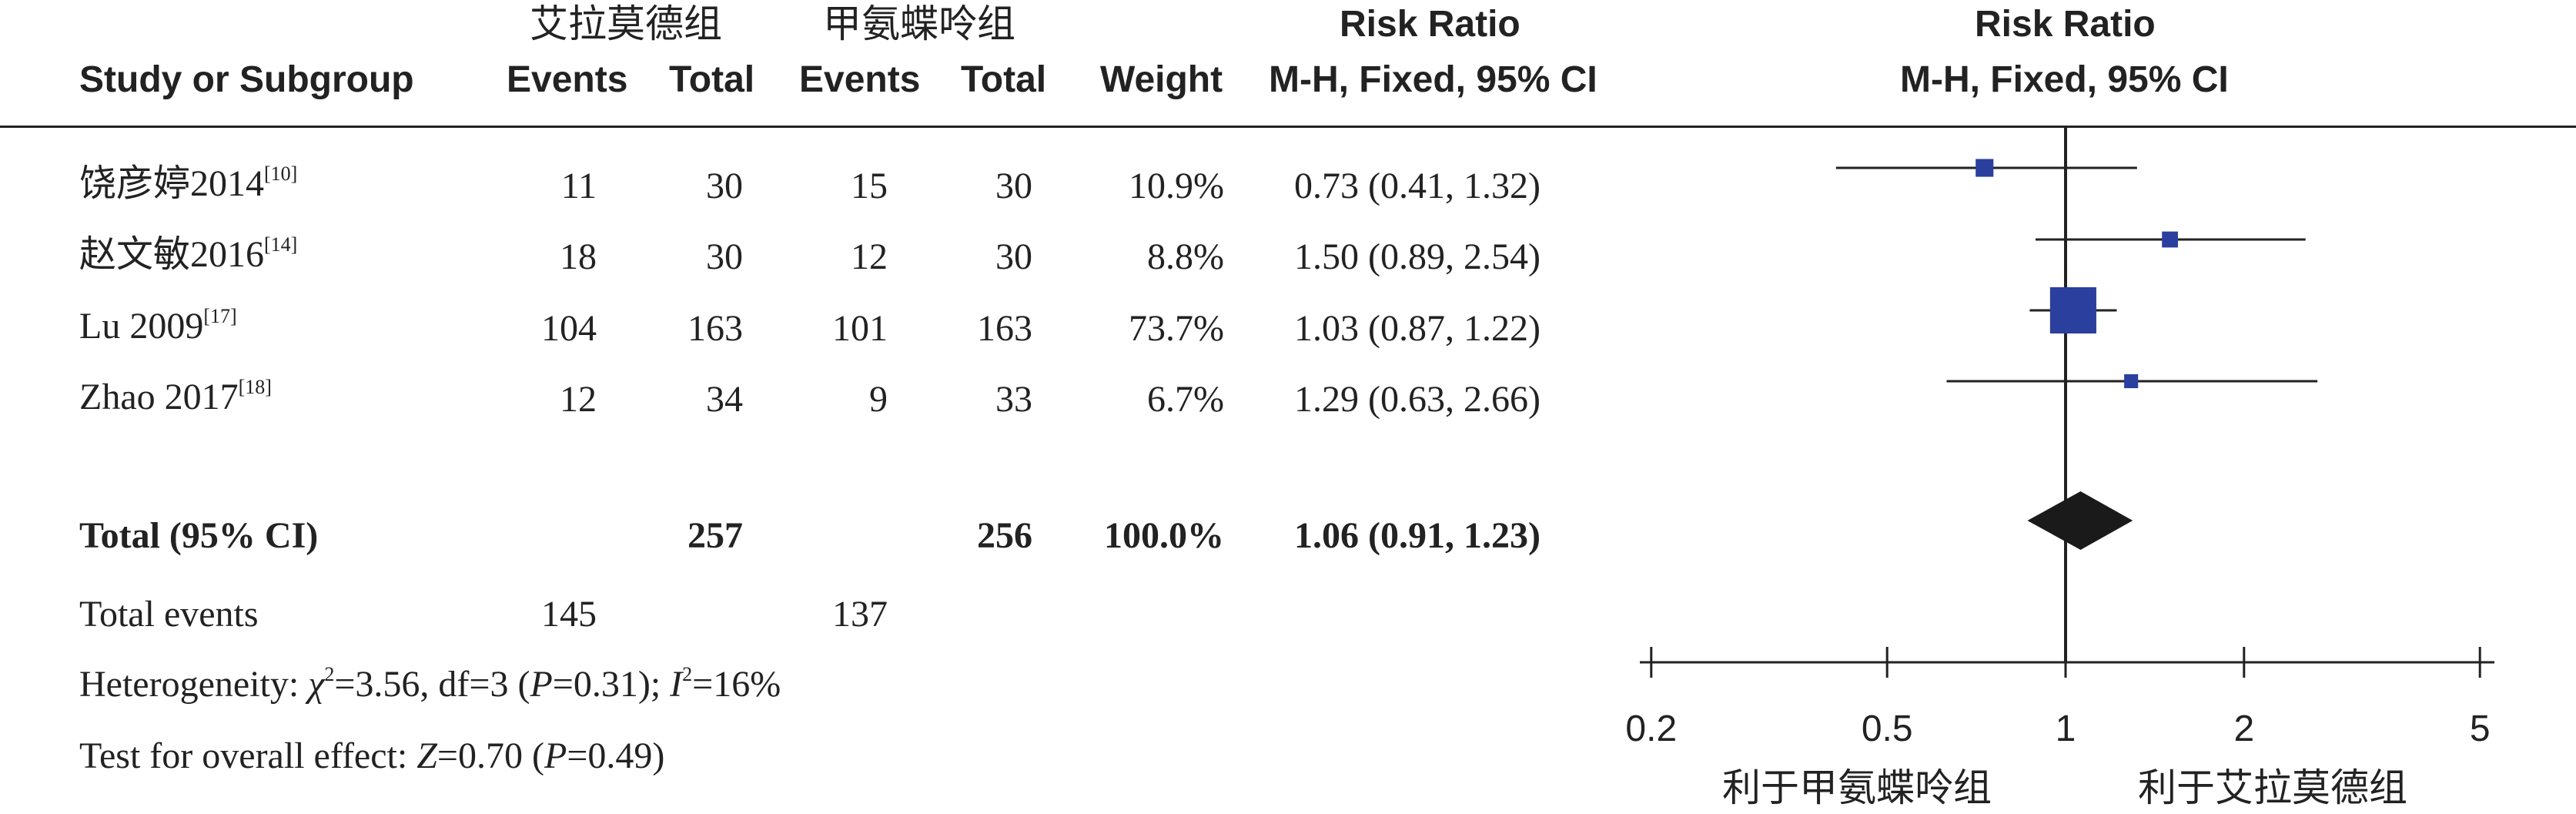  I want to click on ci-cell: 0.73 (0.41, 1.32), so click(1418, 186).